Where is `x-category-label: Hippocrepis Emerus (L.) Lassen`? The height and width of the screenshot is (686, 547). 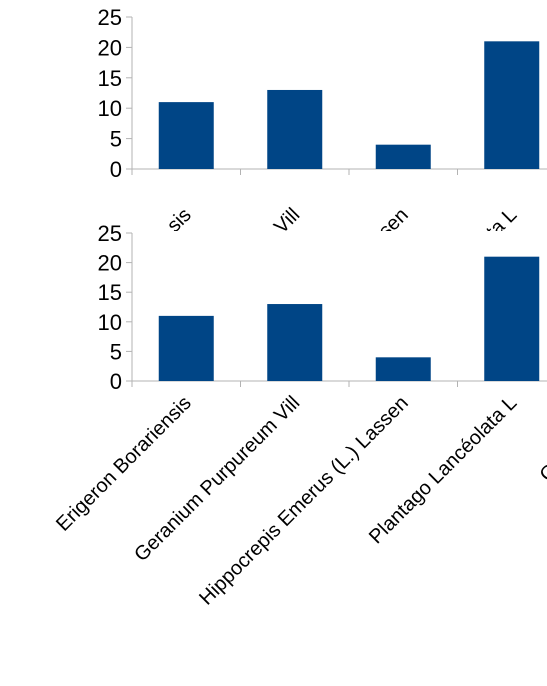
x-category-label: Hippocrepis Emerus (L.) Lassen is located at coordinates (304, 501).